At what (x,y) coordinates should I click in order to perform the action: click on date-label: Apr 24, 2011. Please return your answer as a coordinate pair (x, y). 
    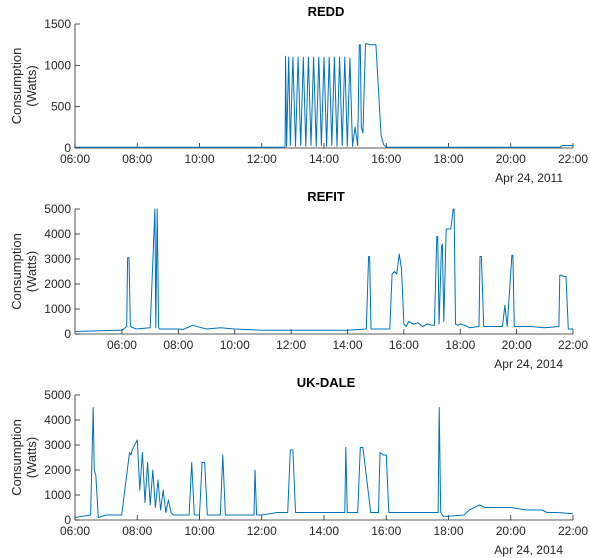
    Looking at the image, I should click on (529, 178).